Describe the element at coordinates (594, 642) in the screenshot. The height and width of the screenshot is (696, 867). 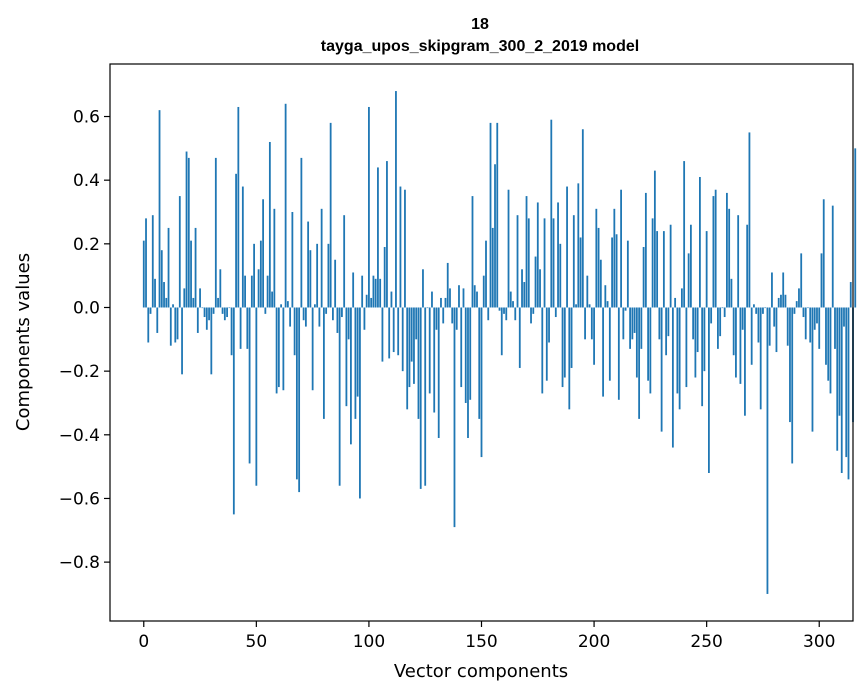
I see `x-tick-label: 200` at that location.